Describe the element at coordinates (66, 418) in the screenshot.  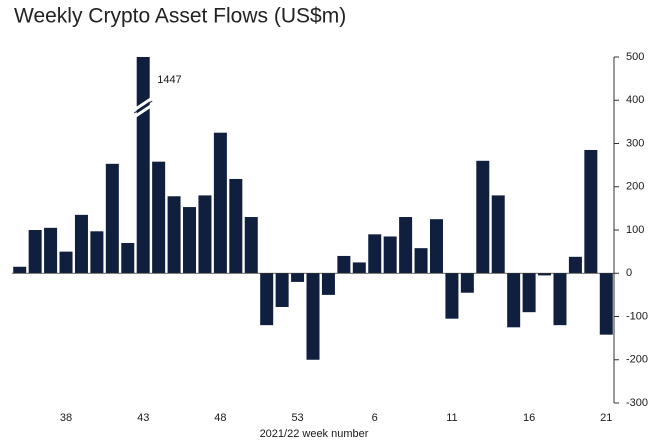
I see `x-tick-label: 38` at that location.